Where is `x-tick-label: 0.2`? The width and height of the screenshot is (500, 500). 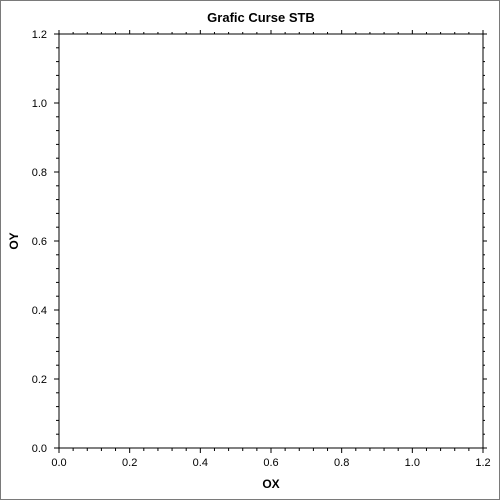 x-tick-label: 0.2 is located at coordinates (129, 463).